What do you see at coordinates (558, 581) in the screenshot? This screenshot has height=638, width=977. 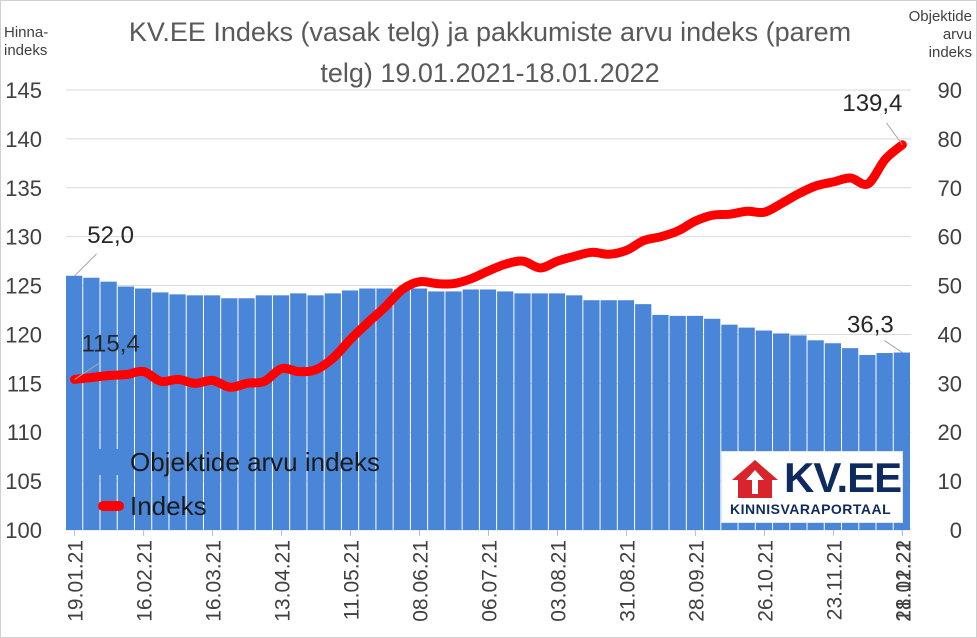 I see `x-tick-label: 03.08.21` at bounding box center [558, 581].